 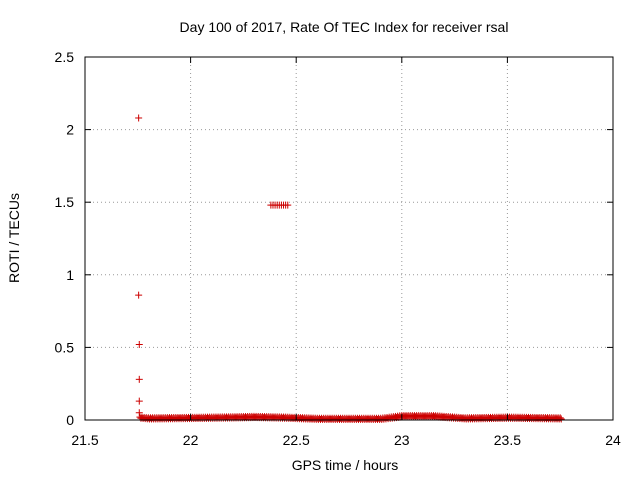 What do you see at coordinates (191, 440) in the screenshot?
I see `x-tick-label: 22` at bounding box center [191, 440].